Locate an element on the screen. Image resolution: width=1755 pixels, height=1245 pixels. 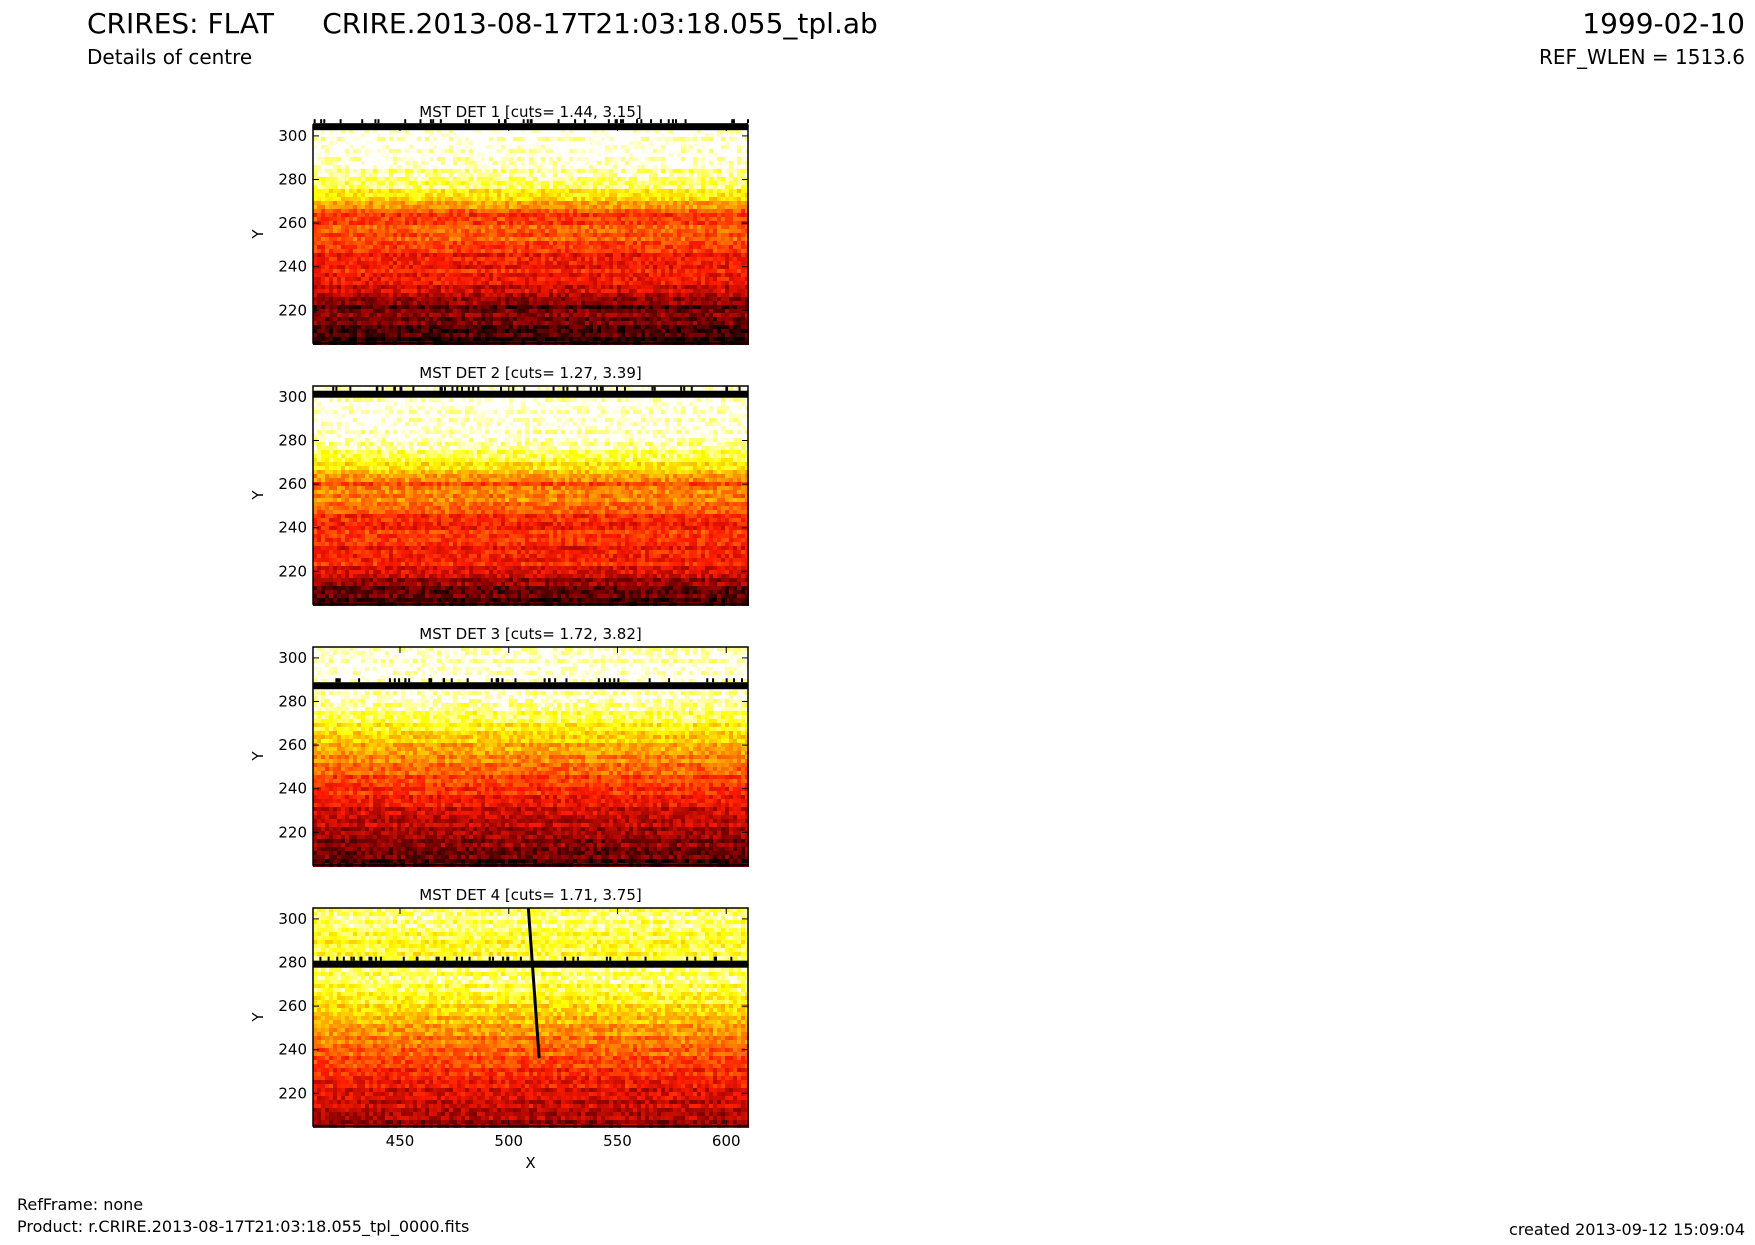
panel-title: MST DET 4 [cuts= 1.71, 3.75] is located at coordinates (530, 895).